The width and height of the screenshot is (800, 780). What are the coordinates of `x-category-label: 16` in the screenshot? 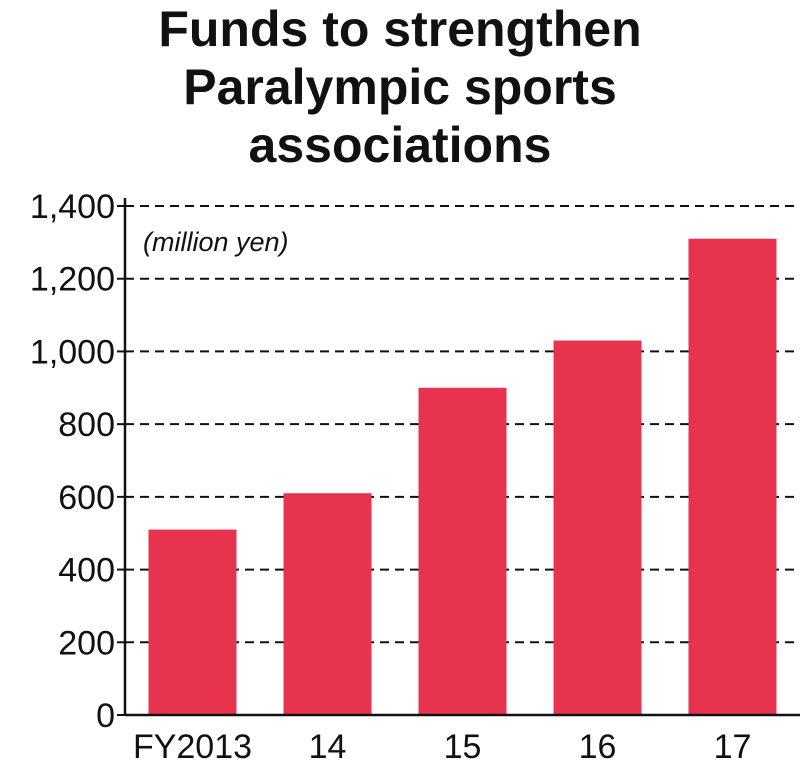 It's located at (598, 747).